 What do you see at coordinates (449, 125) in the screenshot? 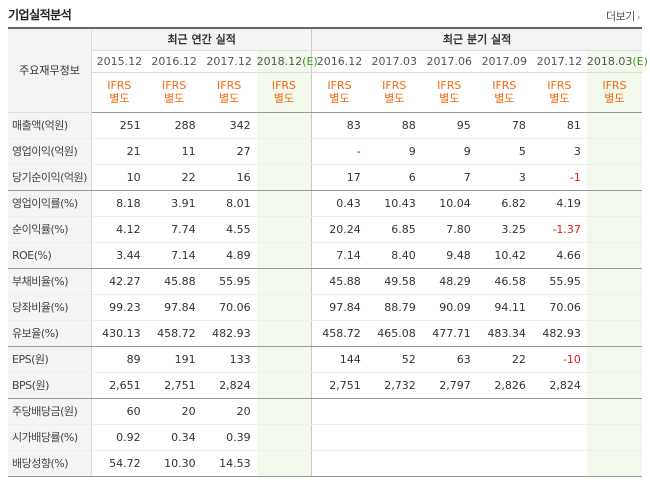
I see `table-cell: 95` at bounding box center [449, 125].